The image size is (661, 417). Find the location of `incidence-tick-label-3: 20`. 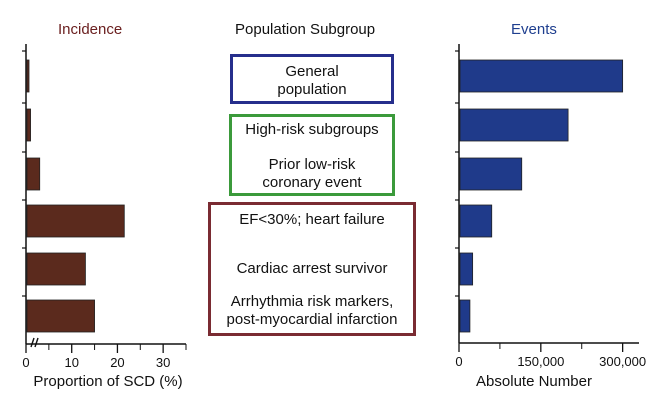

incidence-tick-label-3: 20 is located at coordinates (117, 362).